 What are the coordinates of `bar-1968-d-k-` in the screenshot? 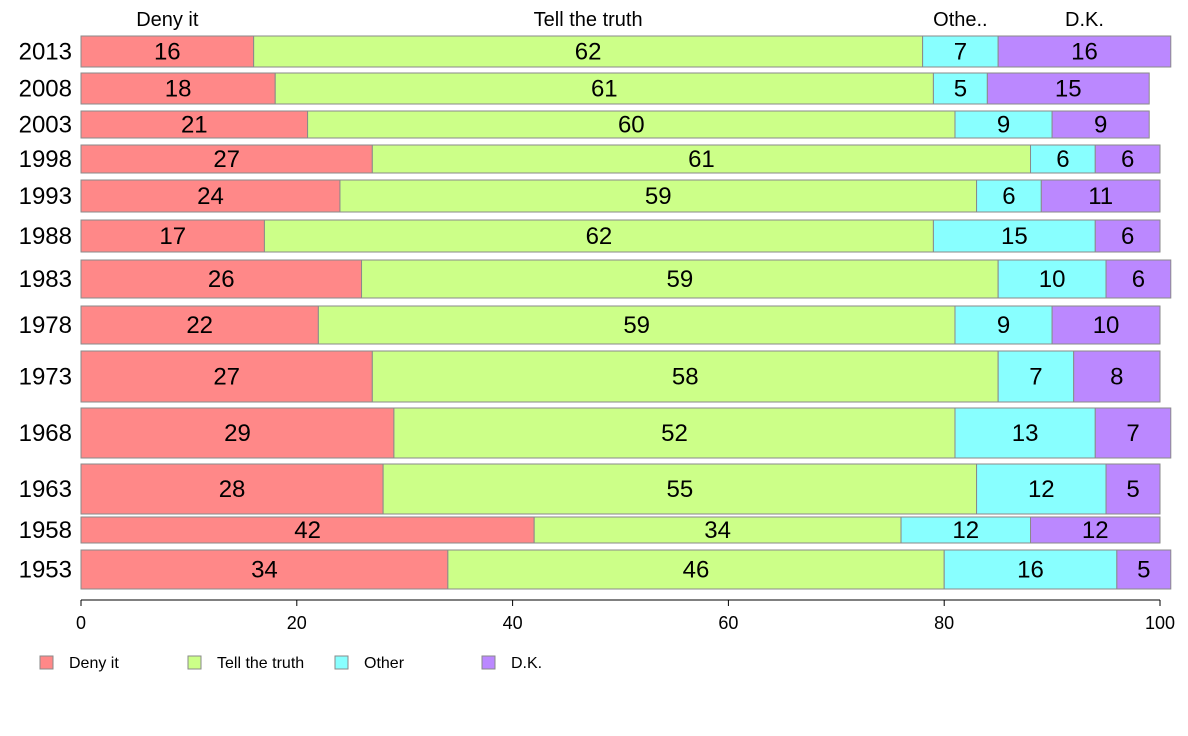 It's located at (1133, 433).